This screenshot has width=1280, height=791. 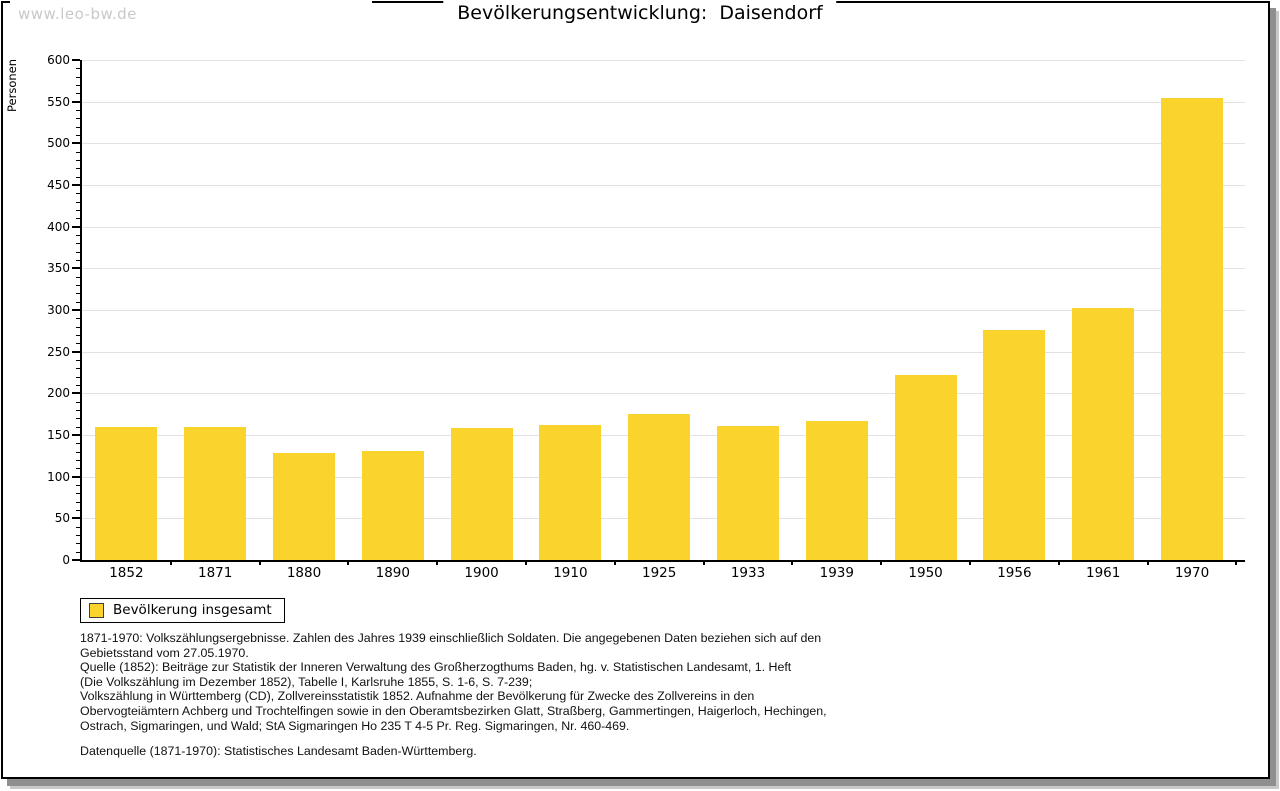 What do you see at coordinates (191, 12) in the screenshot?
I see `watermark-background` at bounding box center [191, 12].